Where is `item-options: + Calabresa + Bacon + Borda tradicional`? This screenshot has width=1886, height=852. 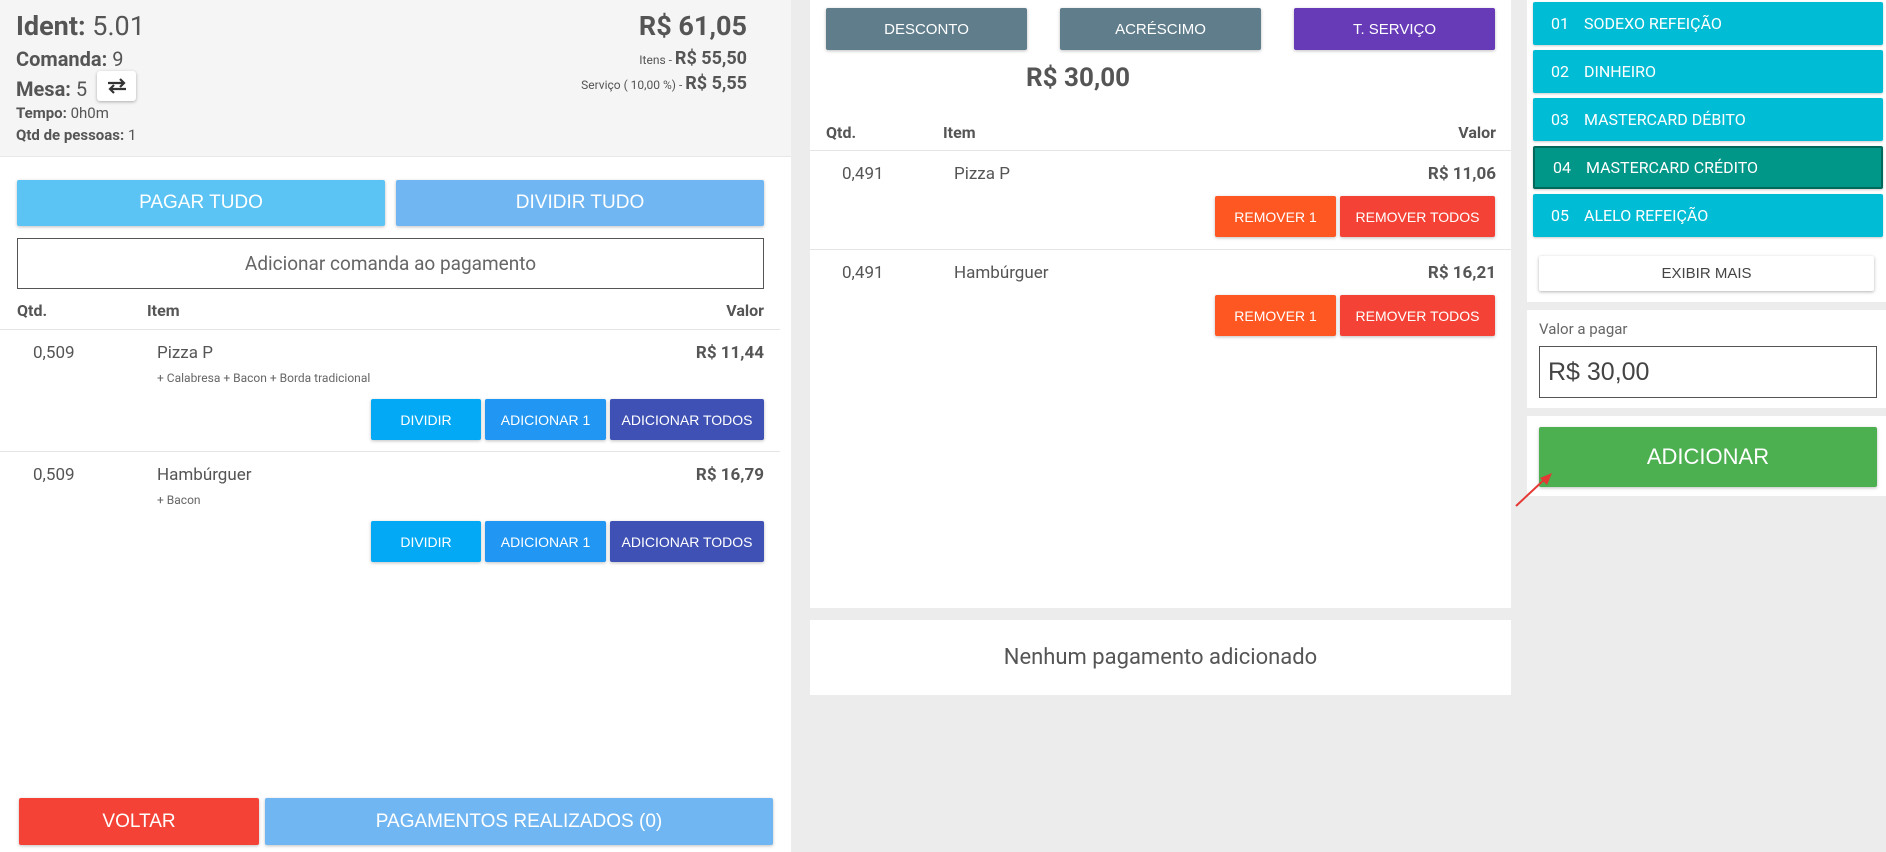 item-options: + Calabresa + Bacon + Borda tradicional is located at coordinates (264, 378).